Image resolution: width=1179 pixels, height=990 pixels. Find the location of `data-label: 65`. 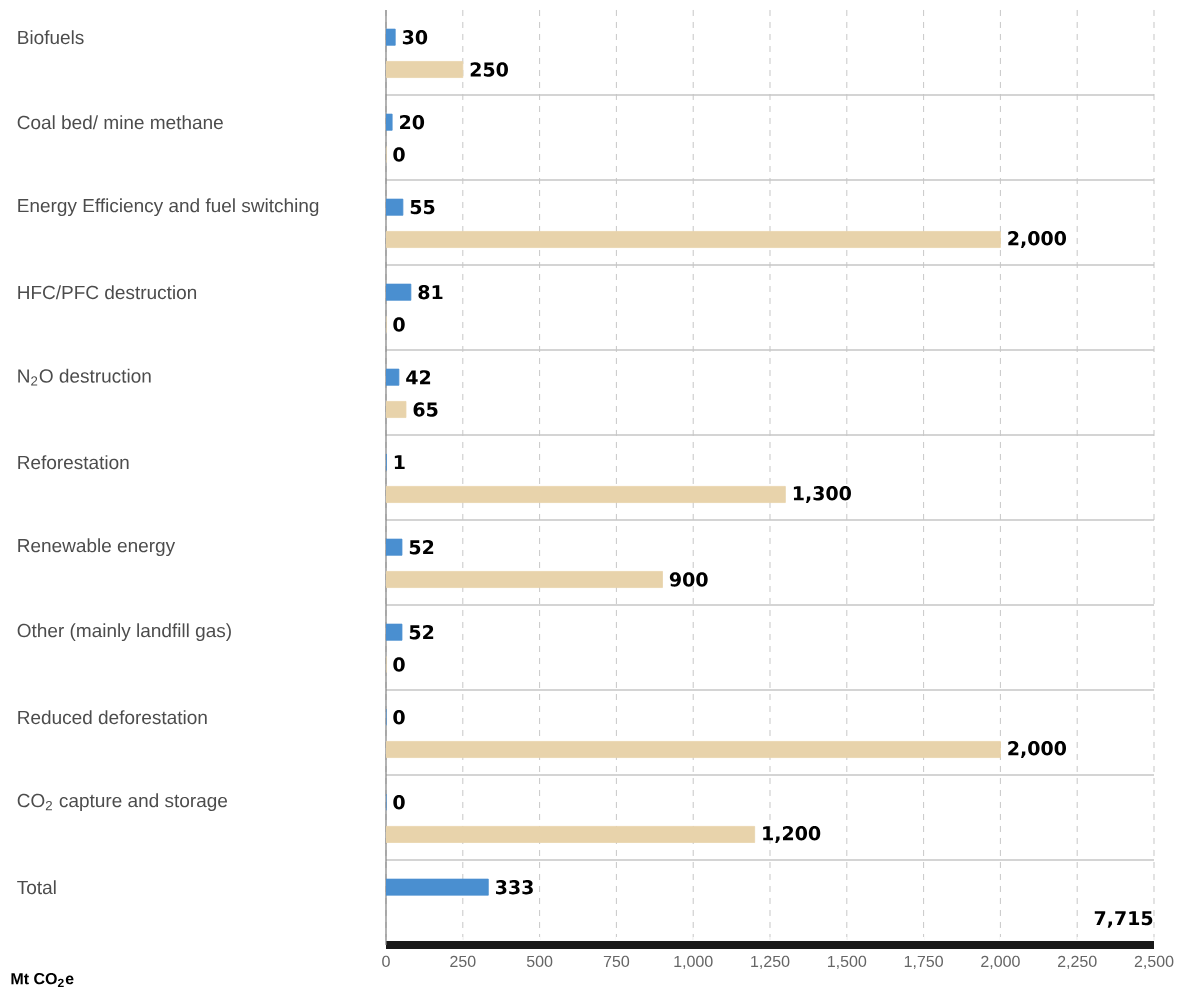

data-label: 65 is located at coordinates (425, 409).